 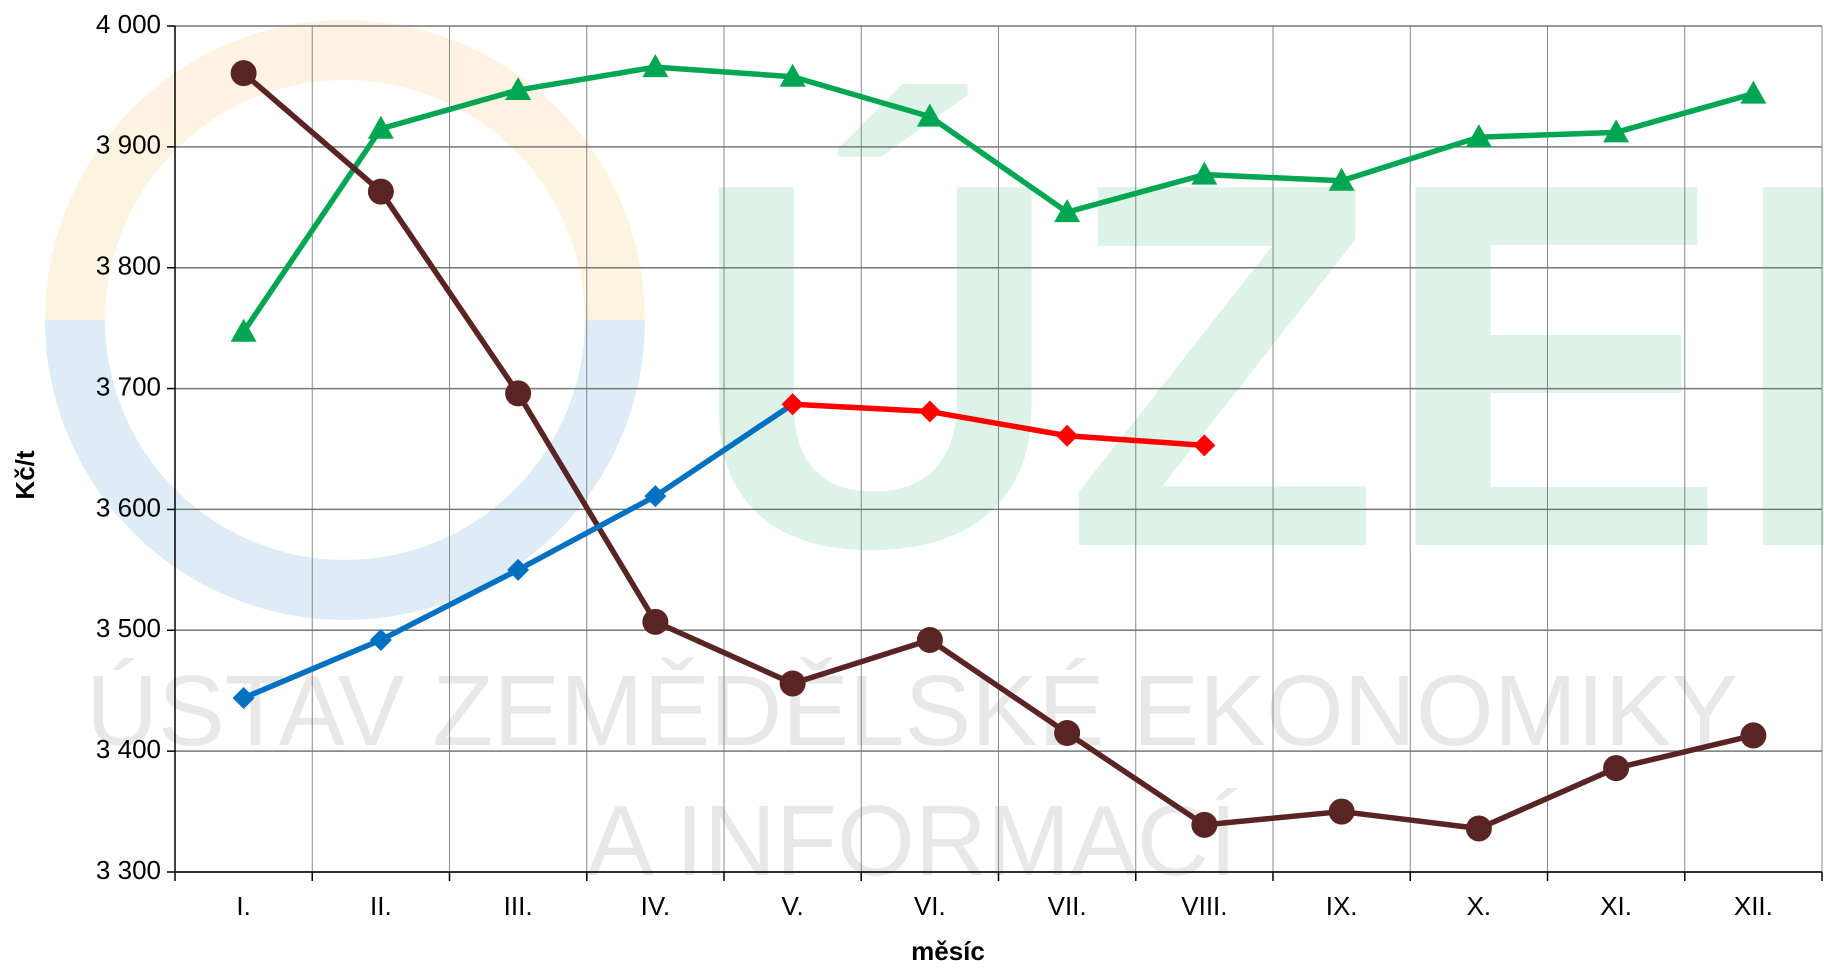 What do you see at coordinates (1616, 906) in the screenshot?
I see `x-tick-label: XI.` at bounding box center [1616, 906].